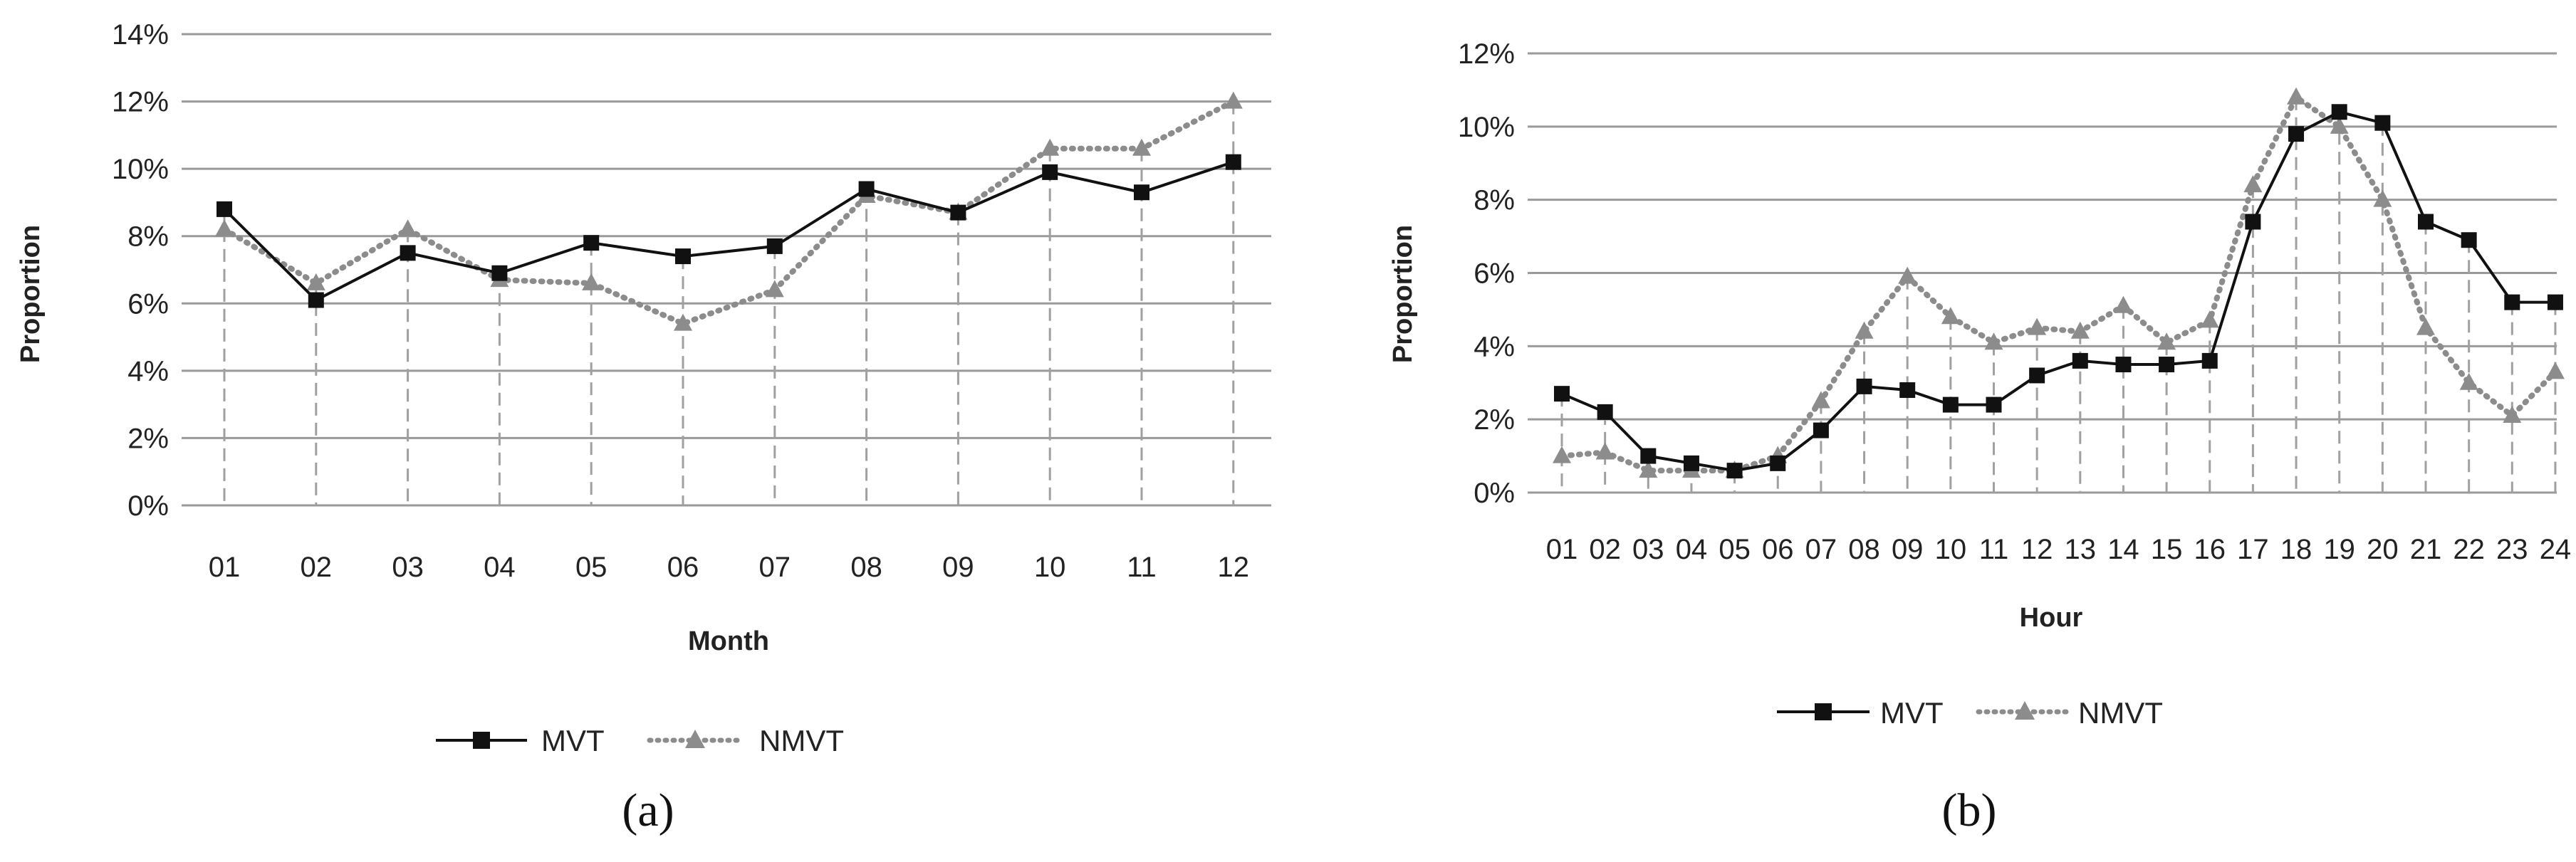  What do you see at coordinates (481, 740) in the screenshot?
I see `legend-mvt-marker-a` at bounding box center [481, 740].